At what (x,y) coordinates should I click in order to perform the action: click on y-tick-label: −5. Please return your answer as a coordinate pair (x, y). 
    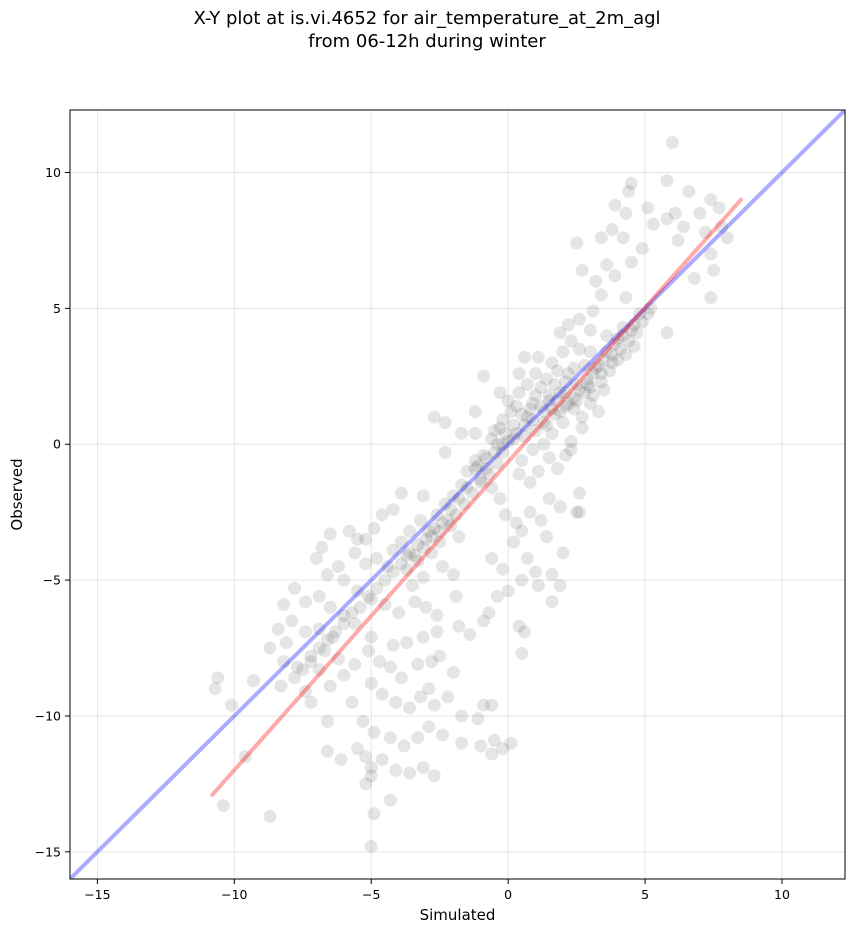
    Looking at the image, I should click on (52, 580).